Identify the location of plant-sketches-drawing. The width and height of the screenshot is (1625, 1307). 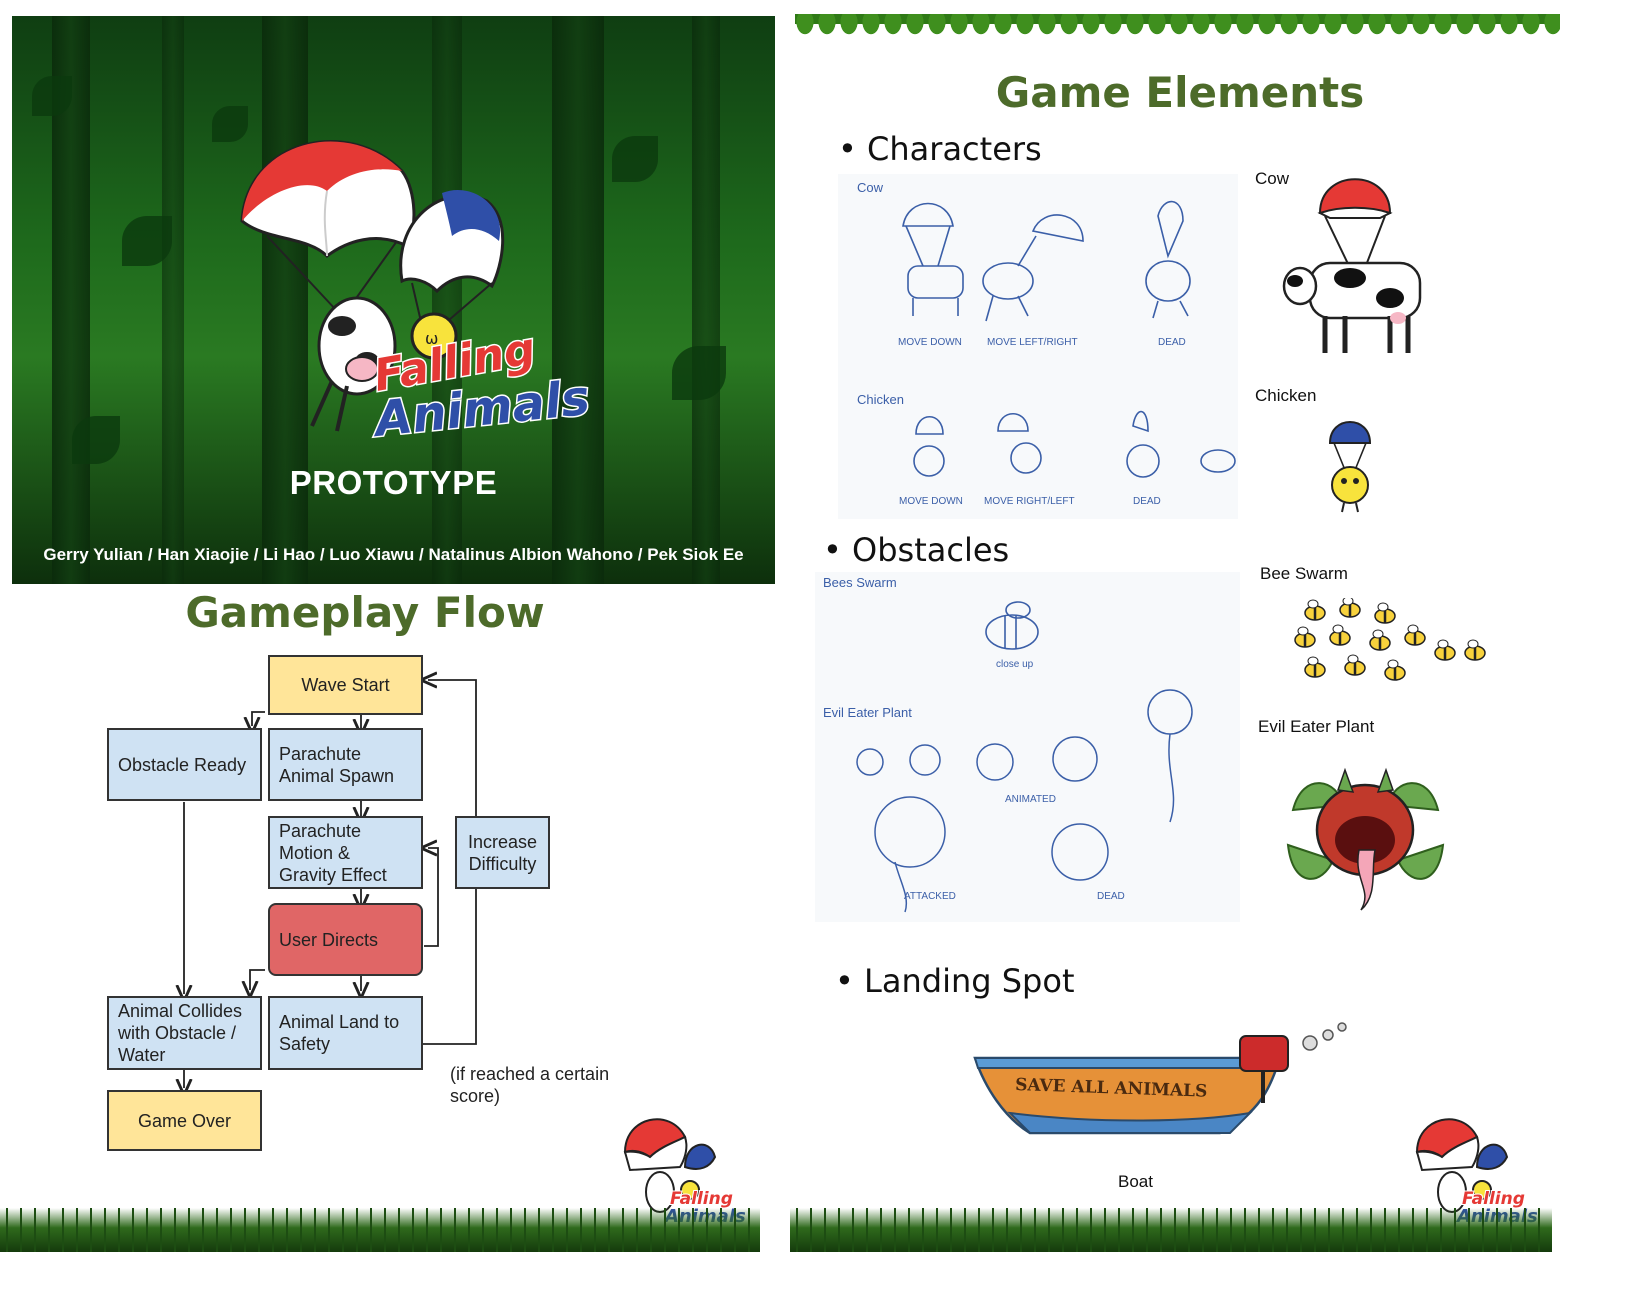
(1024, 801).